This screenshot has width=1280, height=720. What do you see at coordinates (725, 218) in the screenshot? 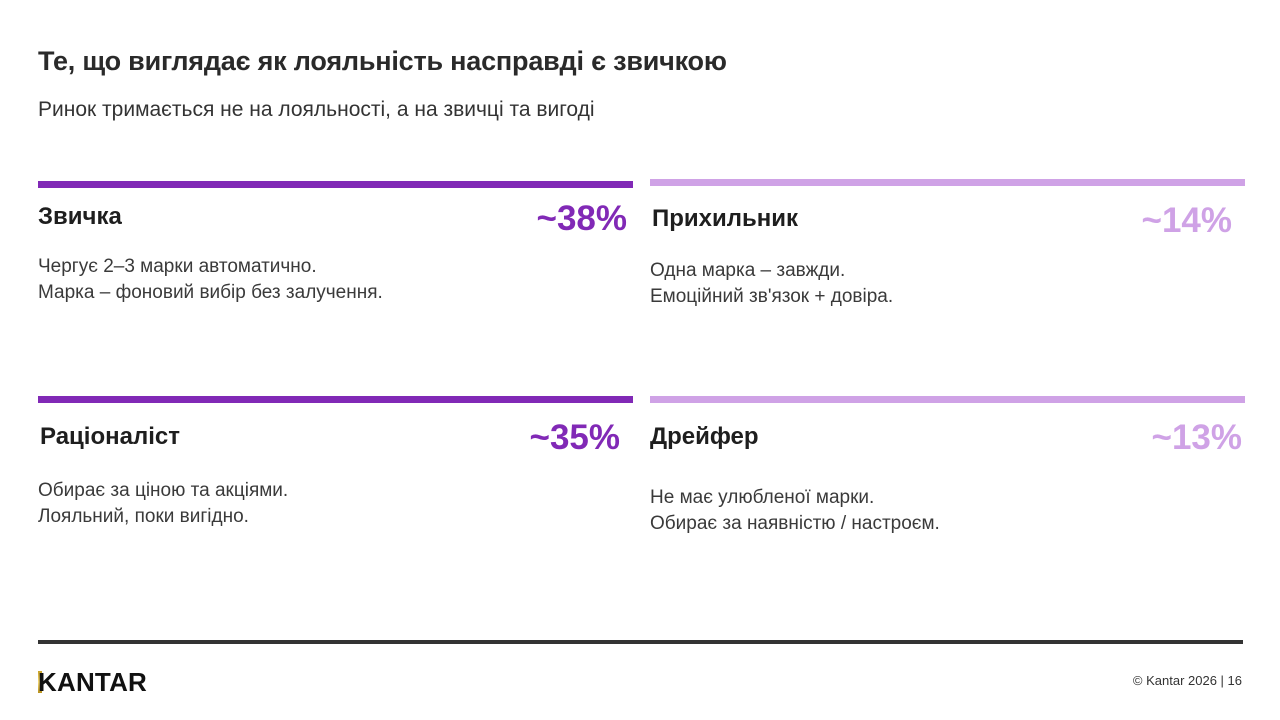
I see `segment-name: Прихильник` at bounding box center [725, 218].